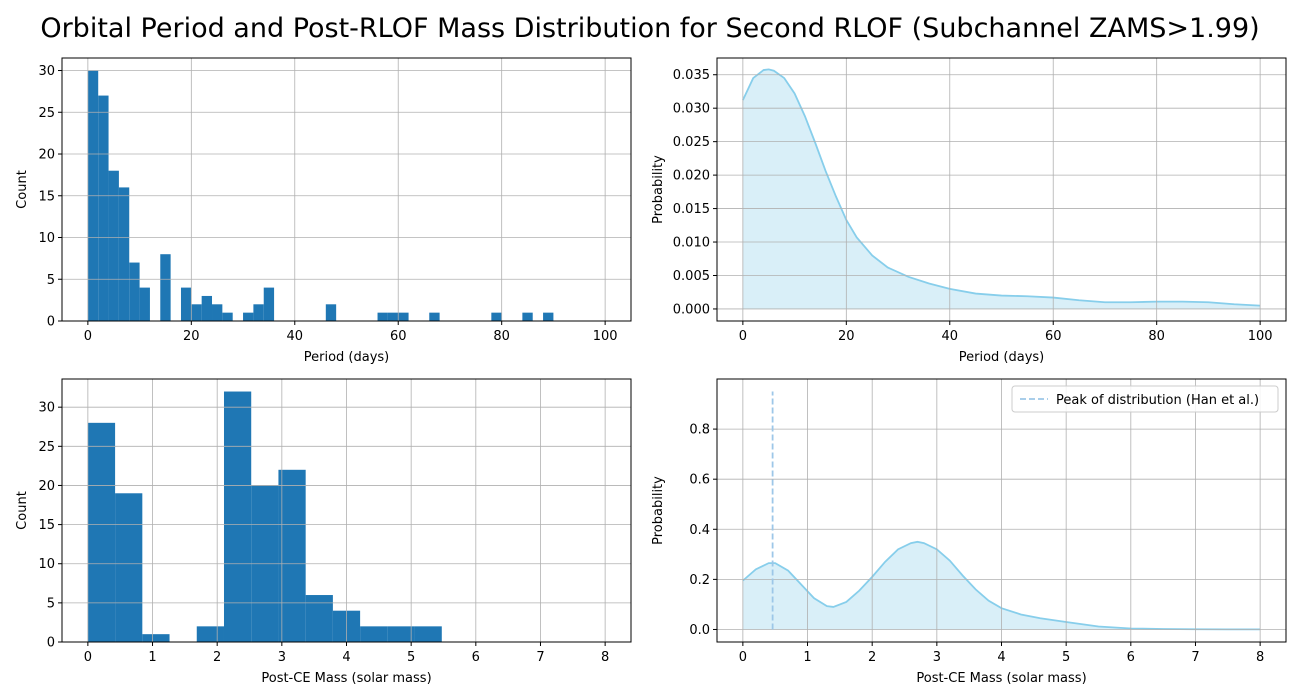  Describe the element at coordinates (51, 603) in the screenshot. I see `mass-histogram-ytick-label-1: 5` at that location.